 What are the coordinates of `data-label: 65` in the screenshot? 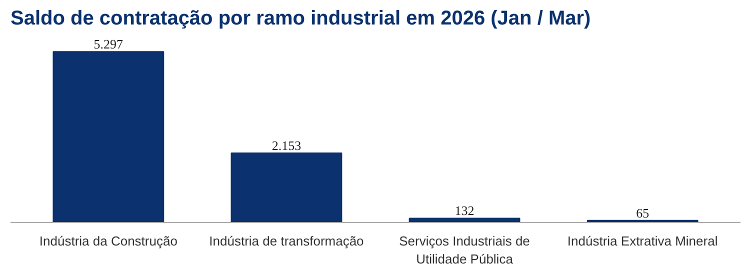 It's located at (643, 212).